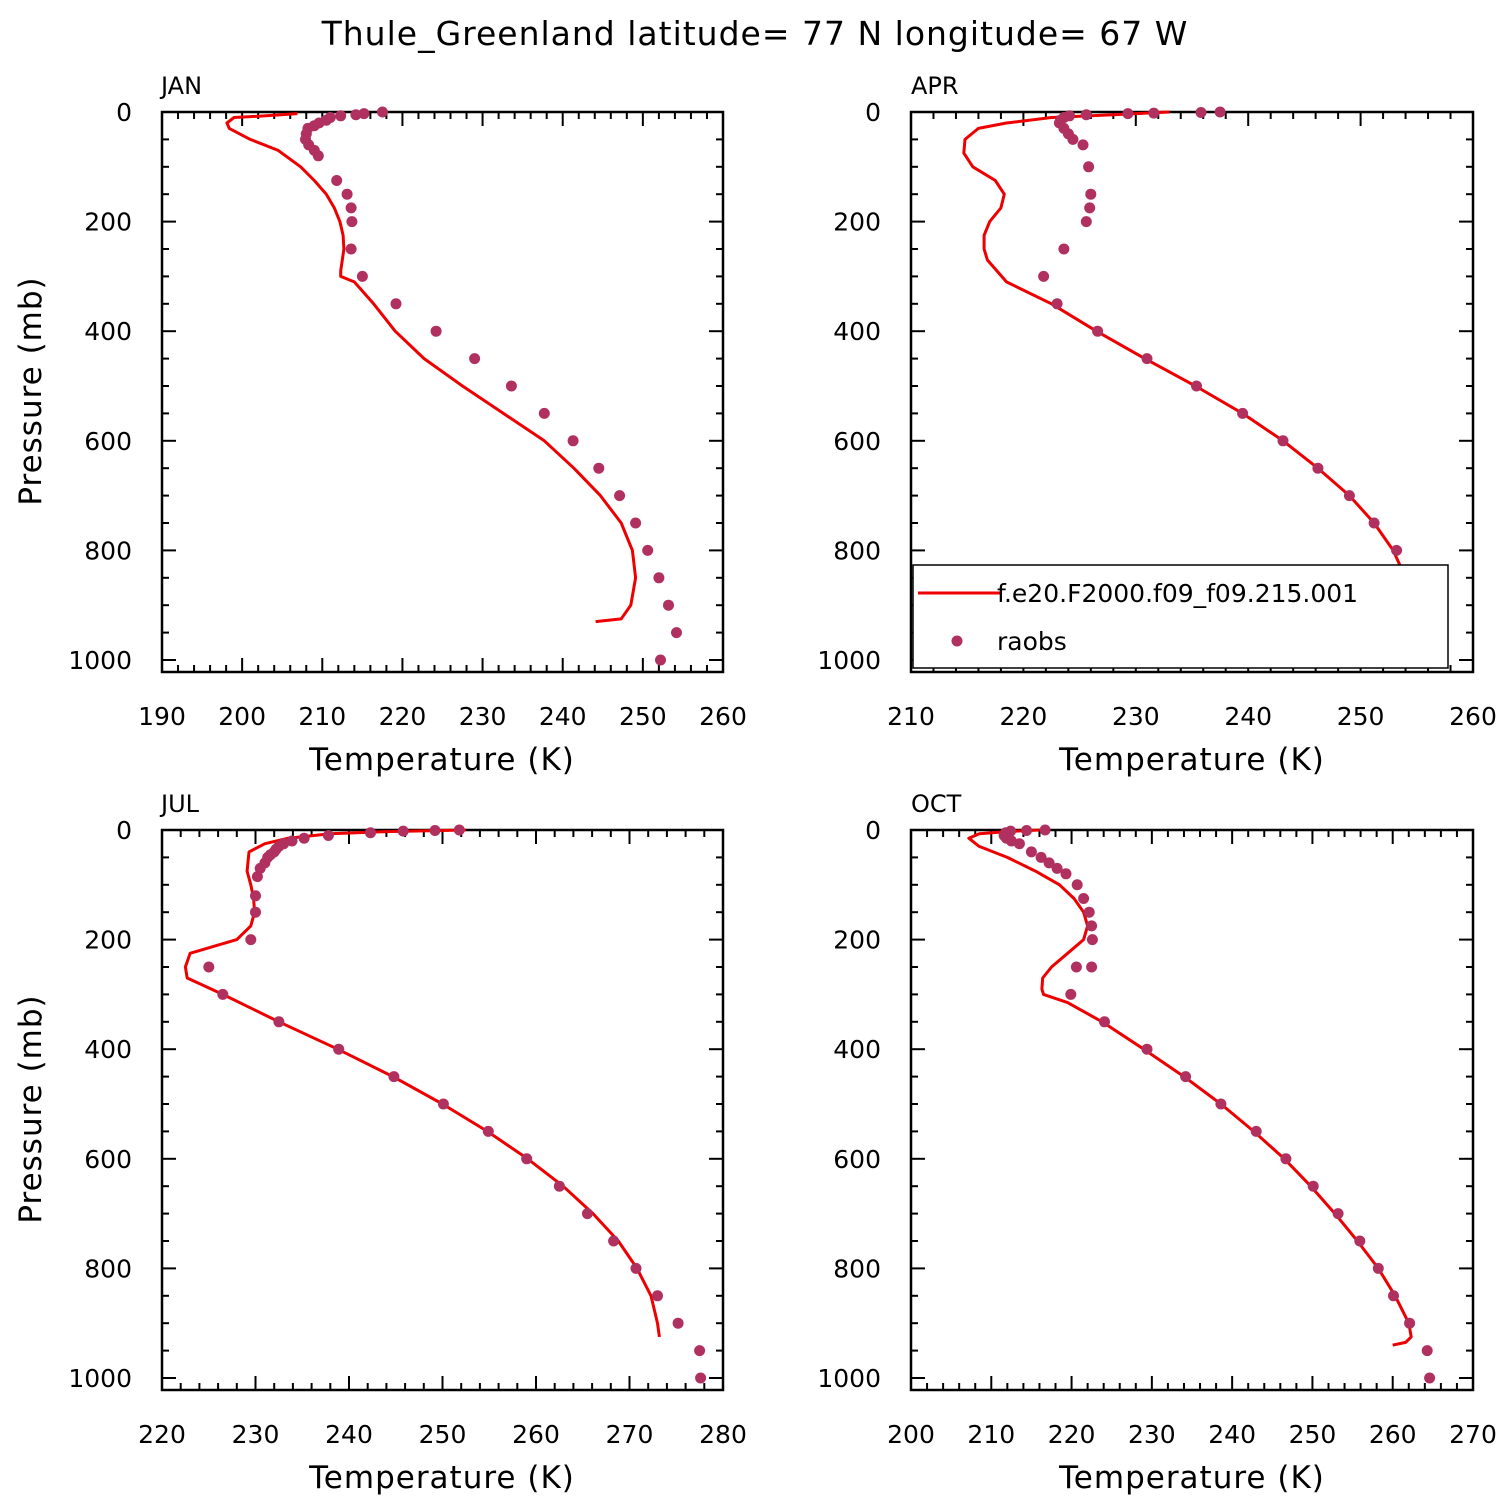 The image size is (1510, 1510). I want to click on x-tick-label-jan: 240, so click(563, 716).